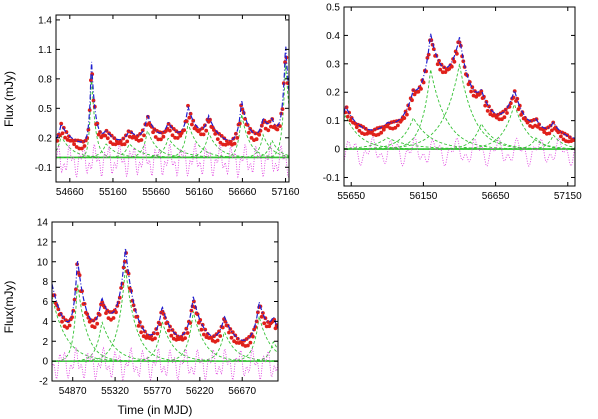 This screenshot has width=598, height=419. What do you see at coordinates (333, 121) in the screenshot?
I see `y-tick-label-2: 0.1` at bounding box center [333, 121].